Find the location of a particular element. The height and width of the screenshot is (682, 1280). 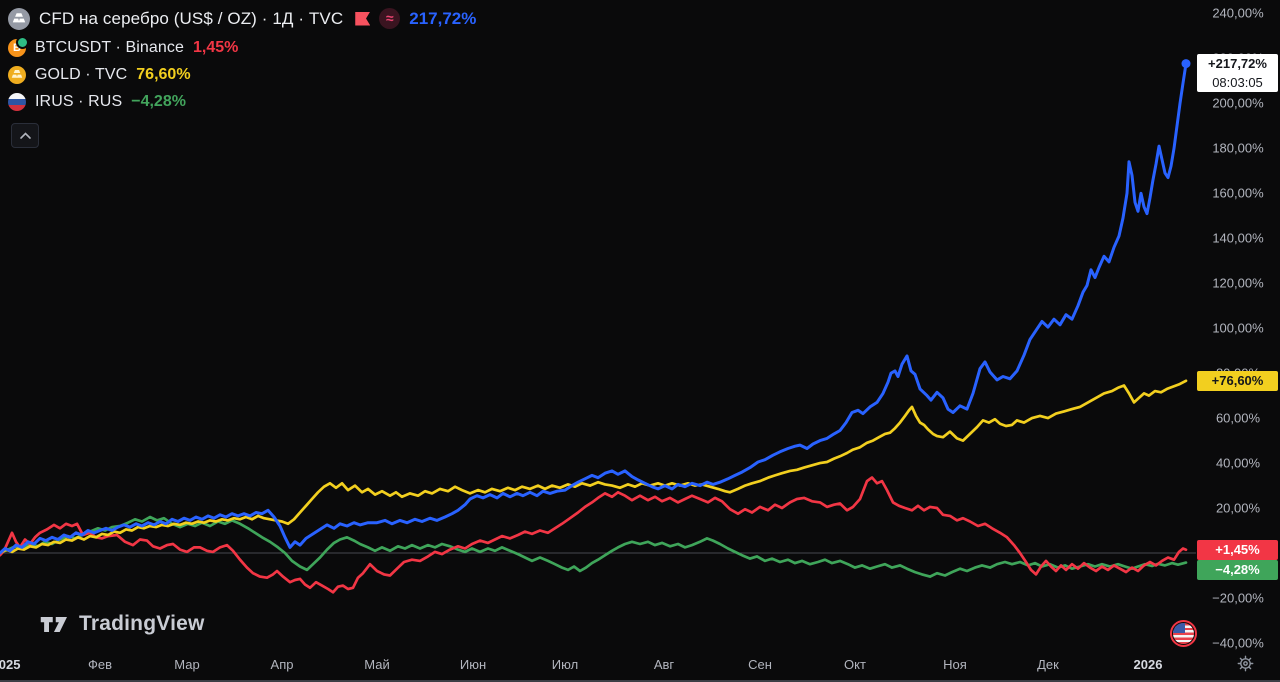

time-tick-month: Ноя is located at coordinates (955, 664).